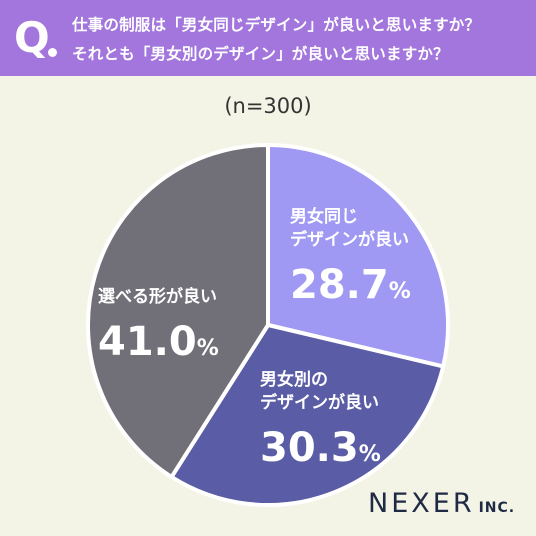 The image size is (536, 536). I want to click on nexer-logo: NEXER INC., so click(441, 503).